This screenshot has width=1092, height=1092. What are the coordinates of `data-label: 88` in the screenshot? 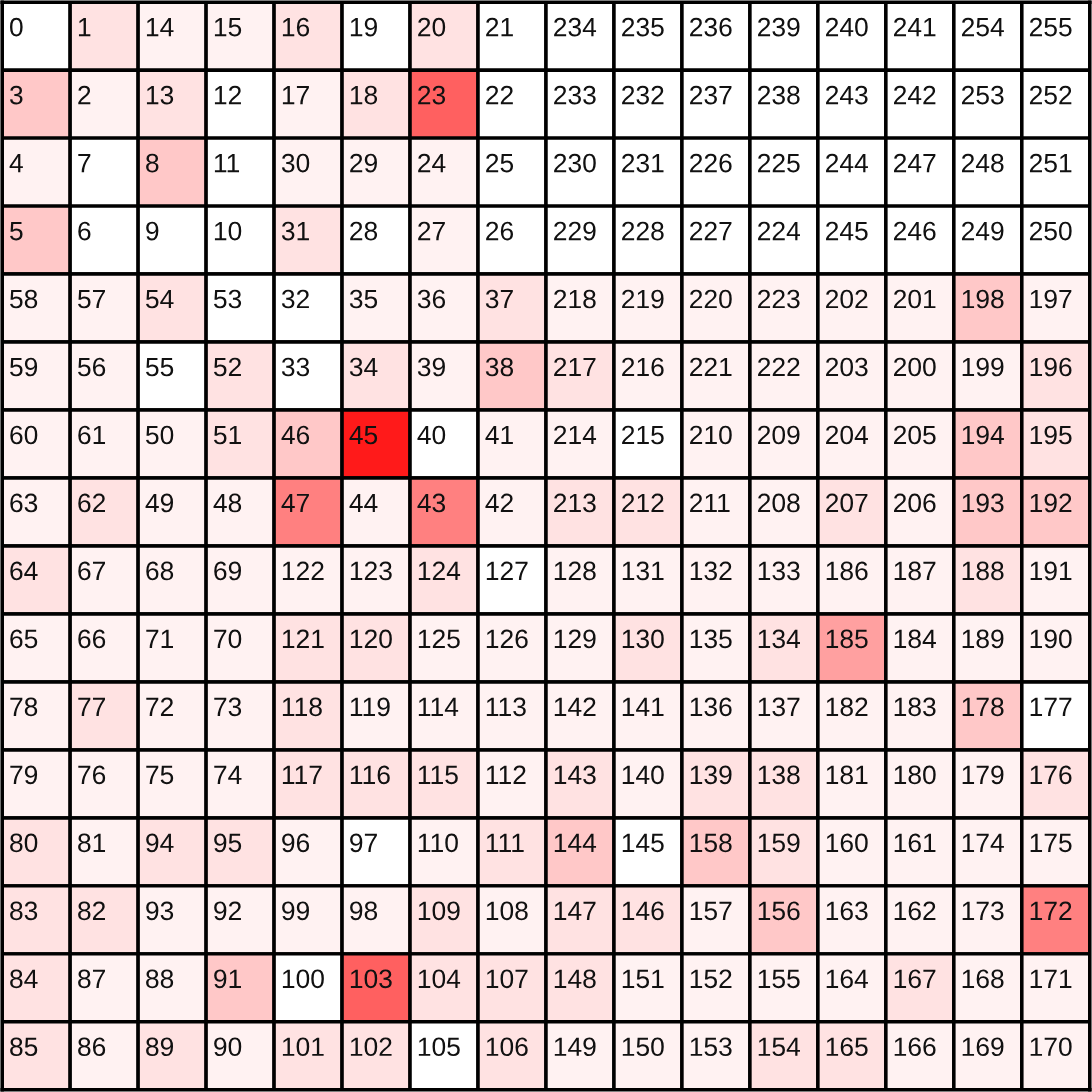 It's located at (160, 979).